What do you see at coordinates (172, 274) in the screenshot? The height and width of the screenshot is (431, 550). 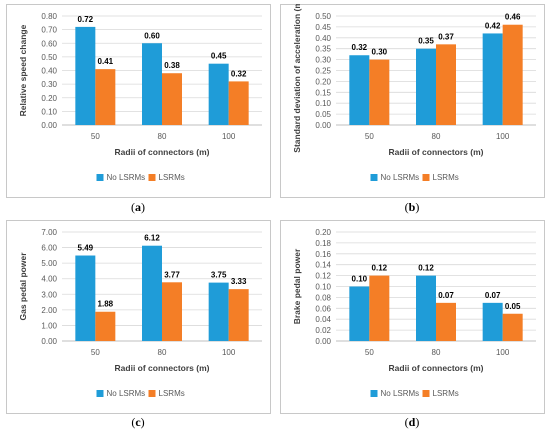 I see `data-label: 3.77` at bounding box center [172, 274].